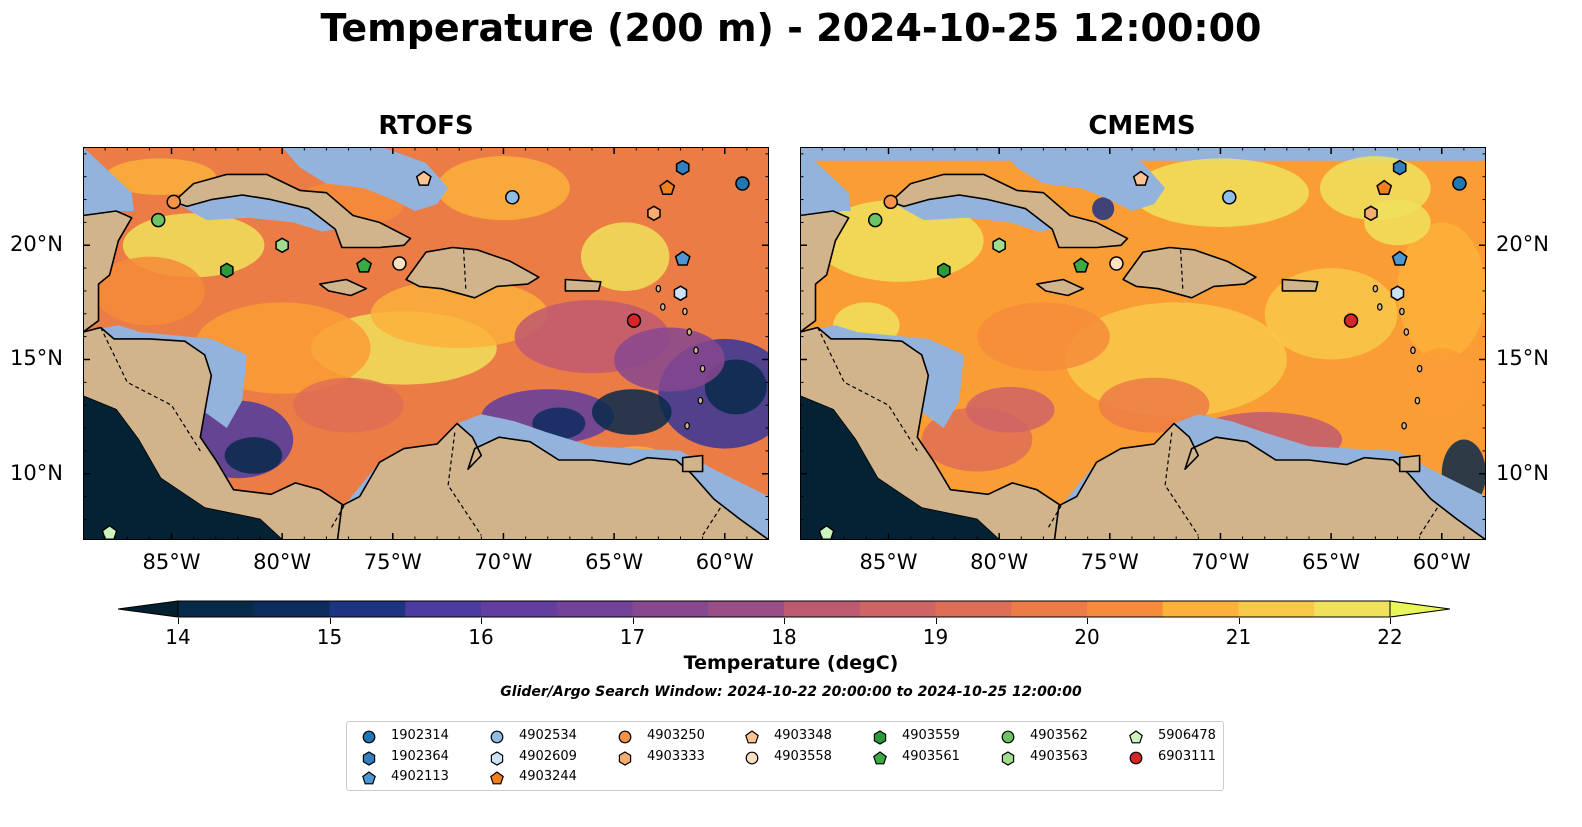 The height and width of the screenshot is (827, 1582). Describe the element at coordinates (171, 562) in the screenshot. I see `lon-tick-label: 85°W` at that location.